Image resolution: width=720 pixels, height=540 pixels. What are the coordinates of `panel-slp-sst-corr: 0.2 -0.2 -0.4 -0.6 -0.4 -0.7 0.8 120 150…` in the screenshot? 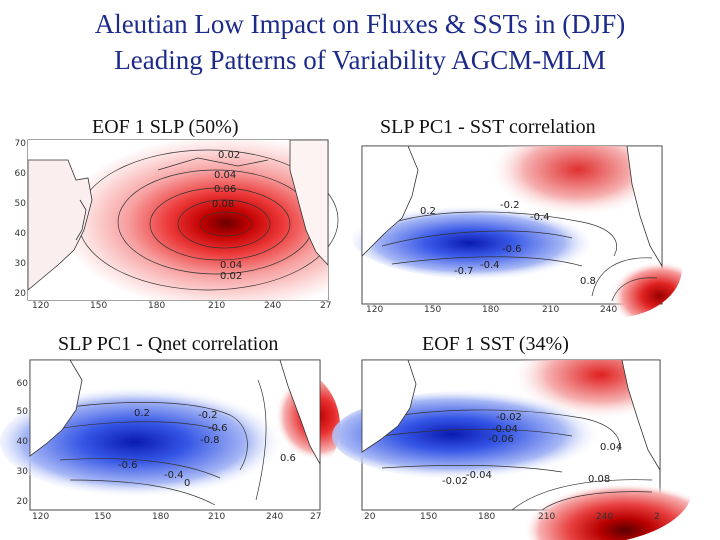 It's located at (517, 231).